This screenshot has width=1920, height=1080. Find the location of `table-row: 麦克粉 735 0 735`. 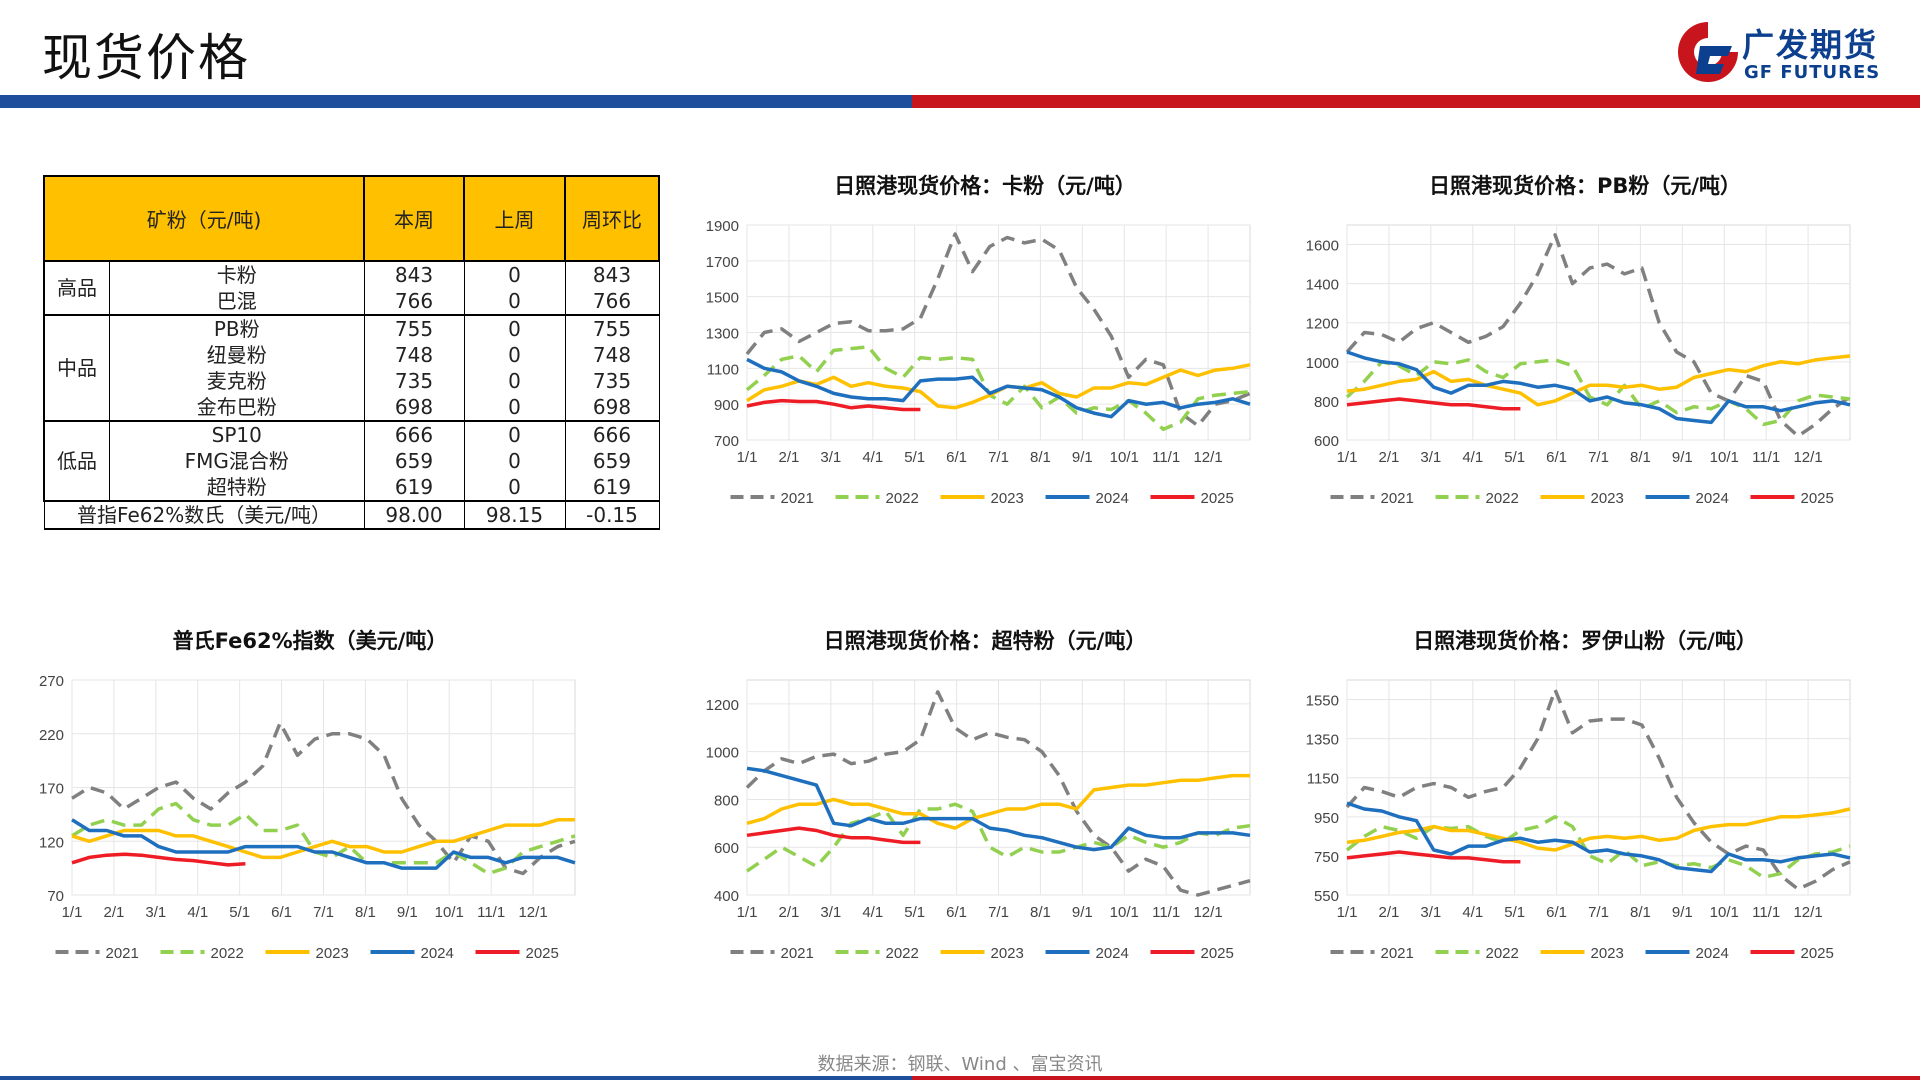

table-row: 麦克粉 735 0 735 is located at coordinates (352, 381).